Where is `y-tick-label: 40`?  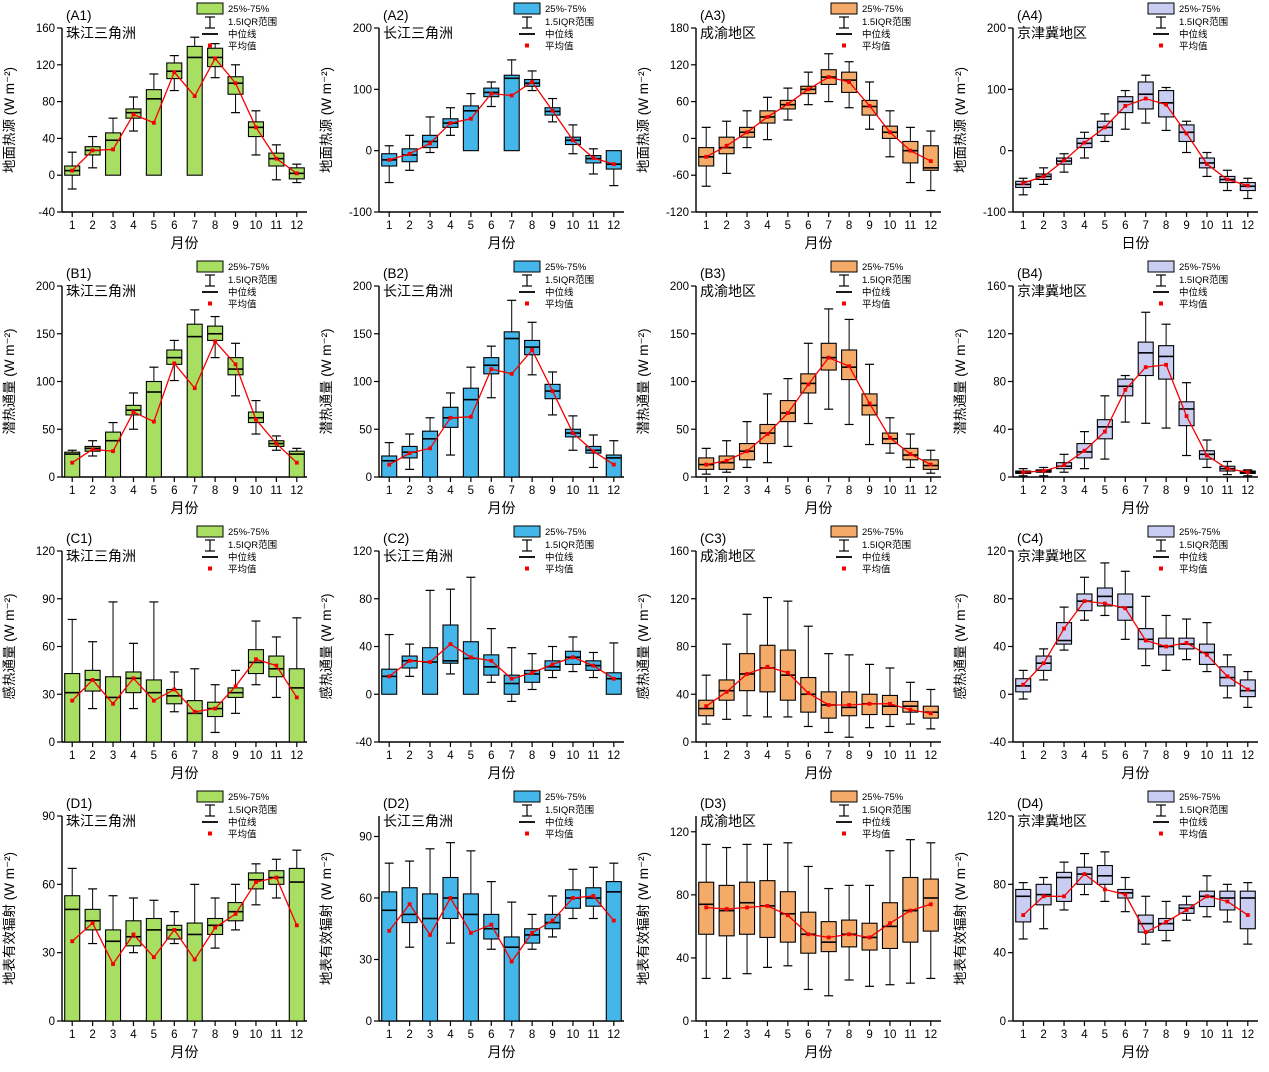
y-tick-label: 40 is located at coordinates (682, 695).